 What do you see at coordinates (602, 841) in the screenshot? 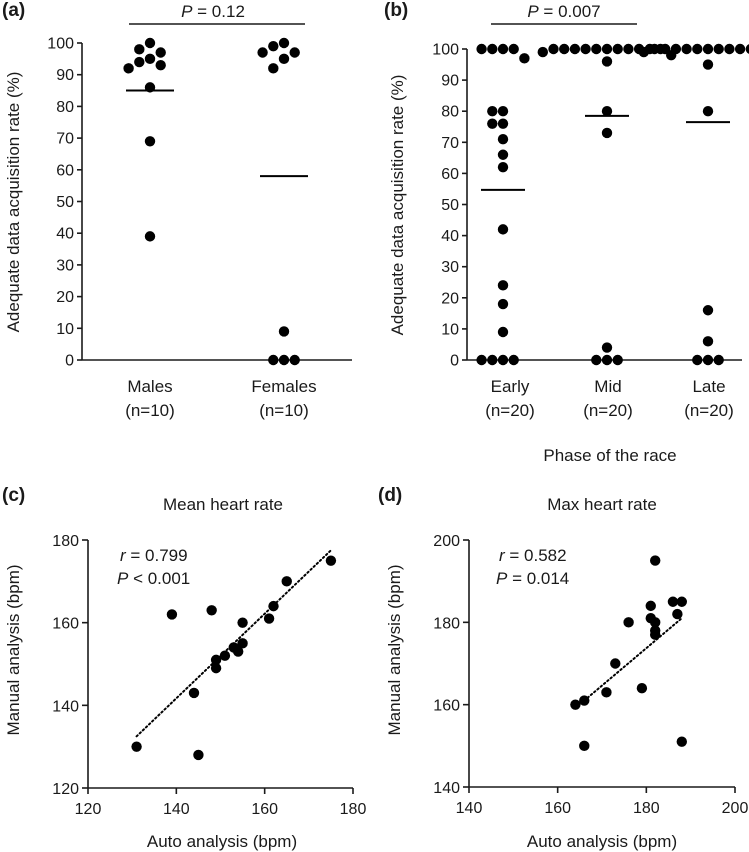
I see `panel-d-xlabel: Auto analysis (bpm)` at bounding box center [602, 841].